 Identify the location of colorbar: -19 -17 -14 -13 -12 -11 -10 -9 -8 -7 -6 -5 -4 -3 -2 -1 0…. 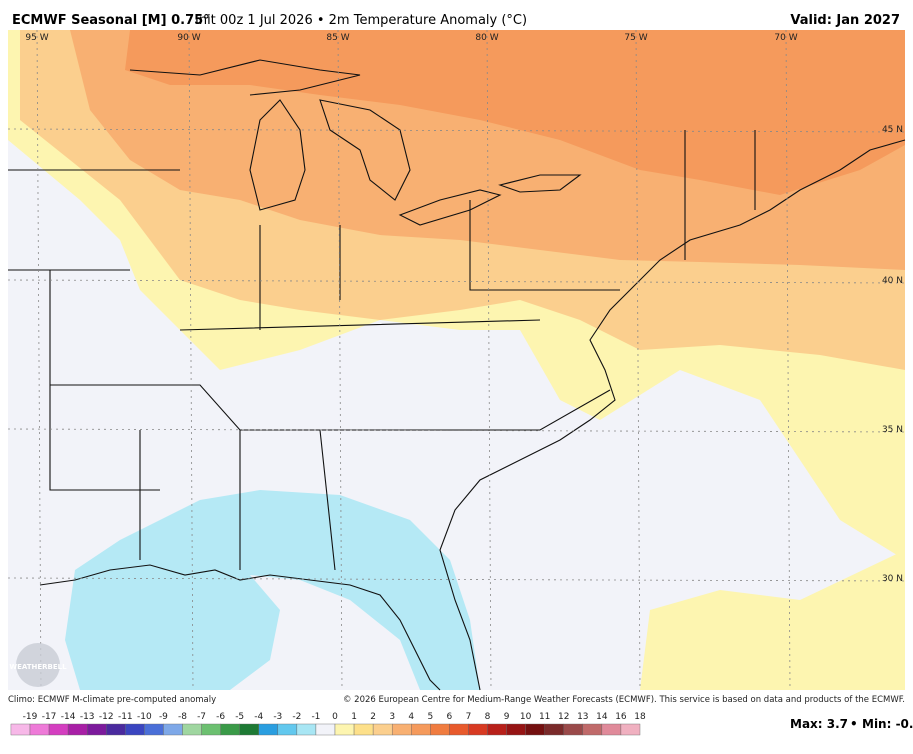
(328, 724).